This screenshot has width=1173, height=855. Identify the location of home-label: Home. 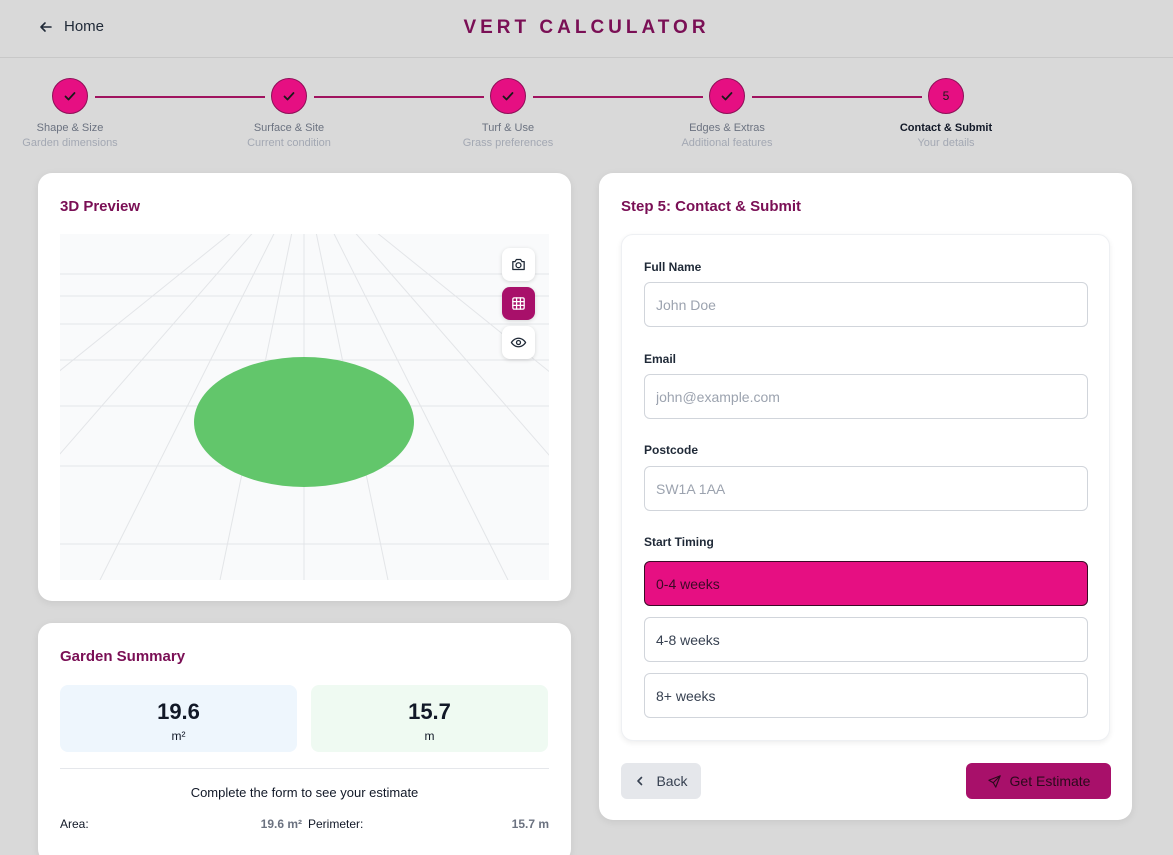
(84, 26).